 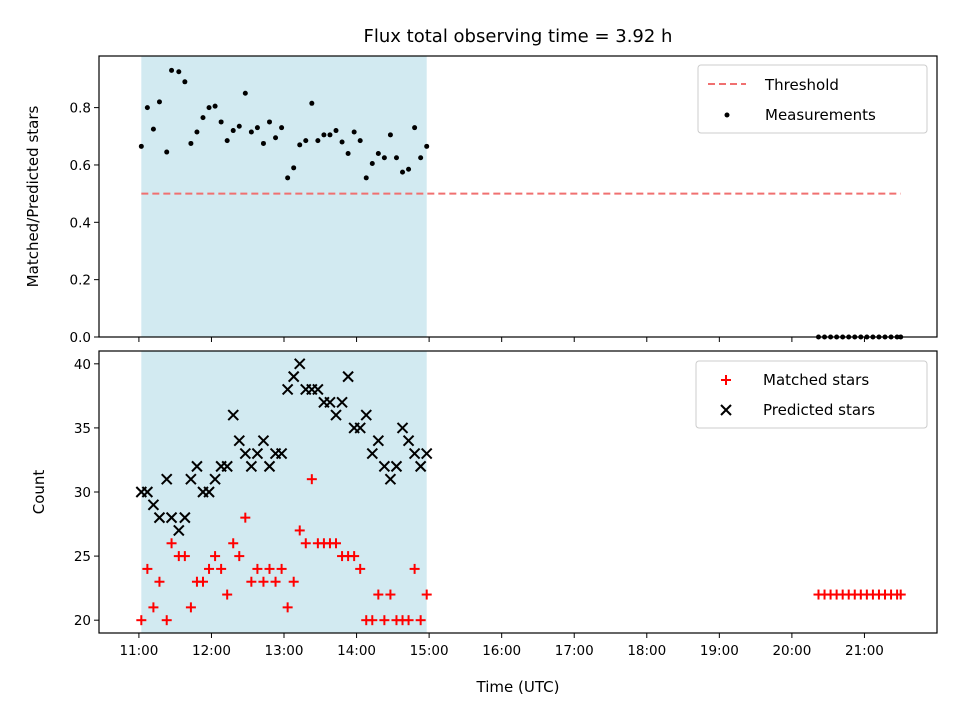 I want to click on x-tick-label: 15:00, so click(x=429, y=651).